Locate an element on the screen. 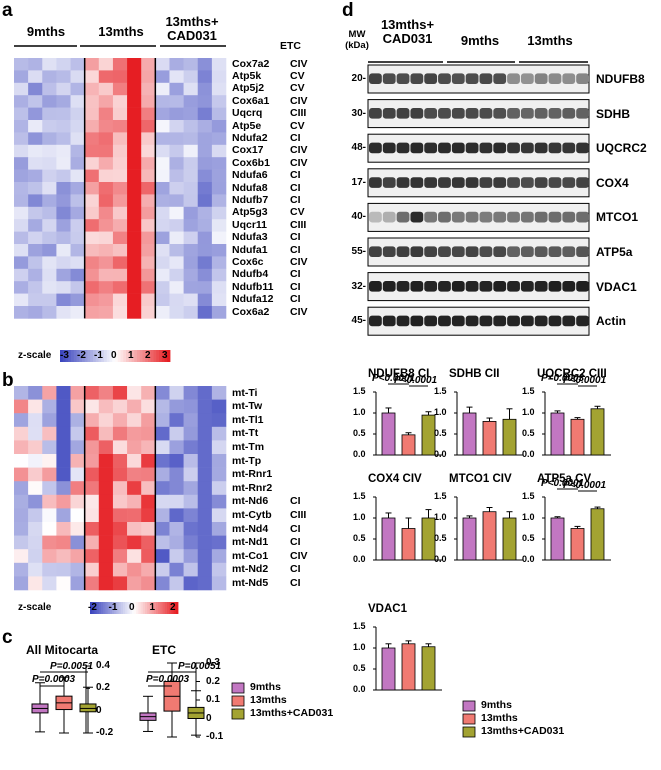 The height and width of the screenshot is (770, 661). boxplot-etc-tick: 0.1 is located at coordinates (213, 699).